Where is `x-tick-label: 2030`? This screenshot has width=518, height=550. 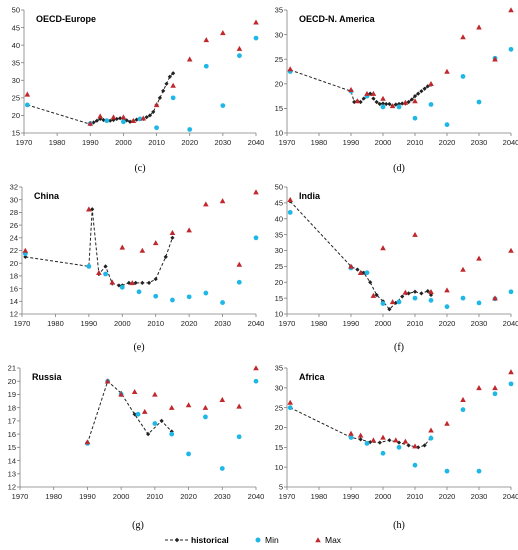
x-tick-label: 2030 is located at coordinates (479, 323).